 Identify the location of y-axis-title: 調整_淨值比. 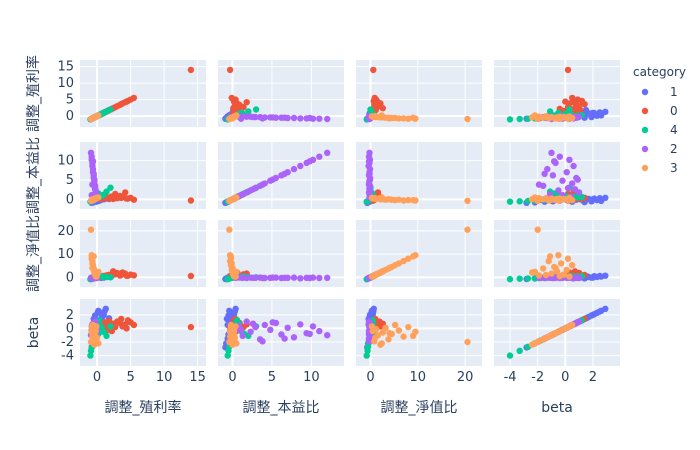
(34, 253).